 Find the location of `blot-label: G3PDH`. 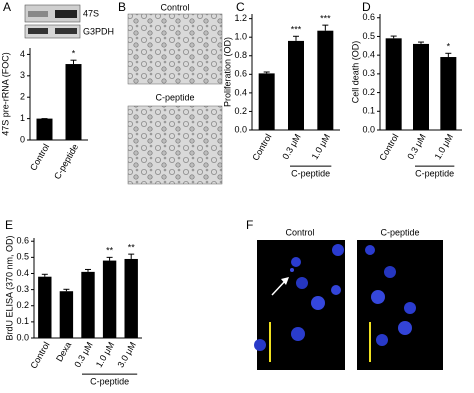

blot-label: G3PDH is located at coordinates (98, 31).